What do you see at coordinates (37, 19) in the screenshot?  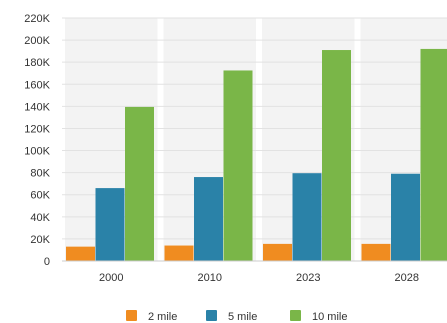 I see `y-tick-label: 220K` at bounding box center [37, 19].